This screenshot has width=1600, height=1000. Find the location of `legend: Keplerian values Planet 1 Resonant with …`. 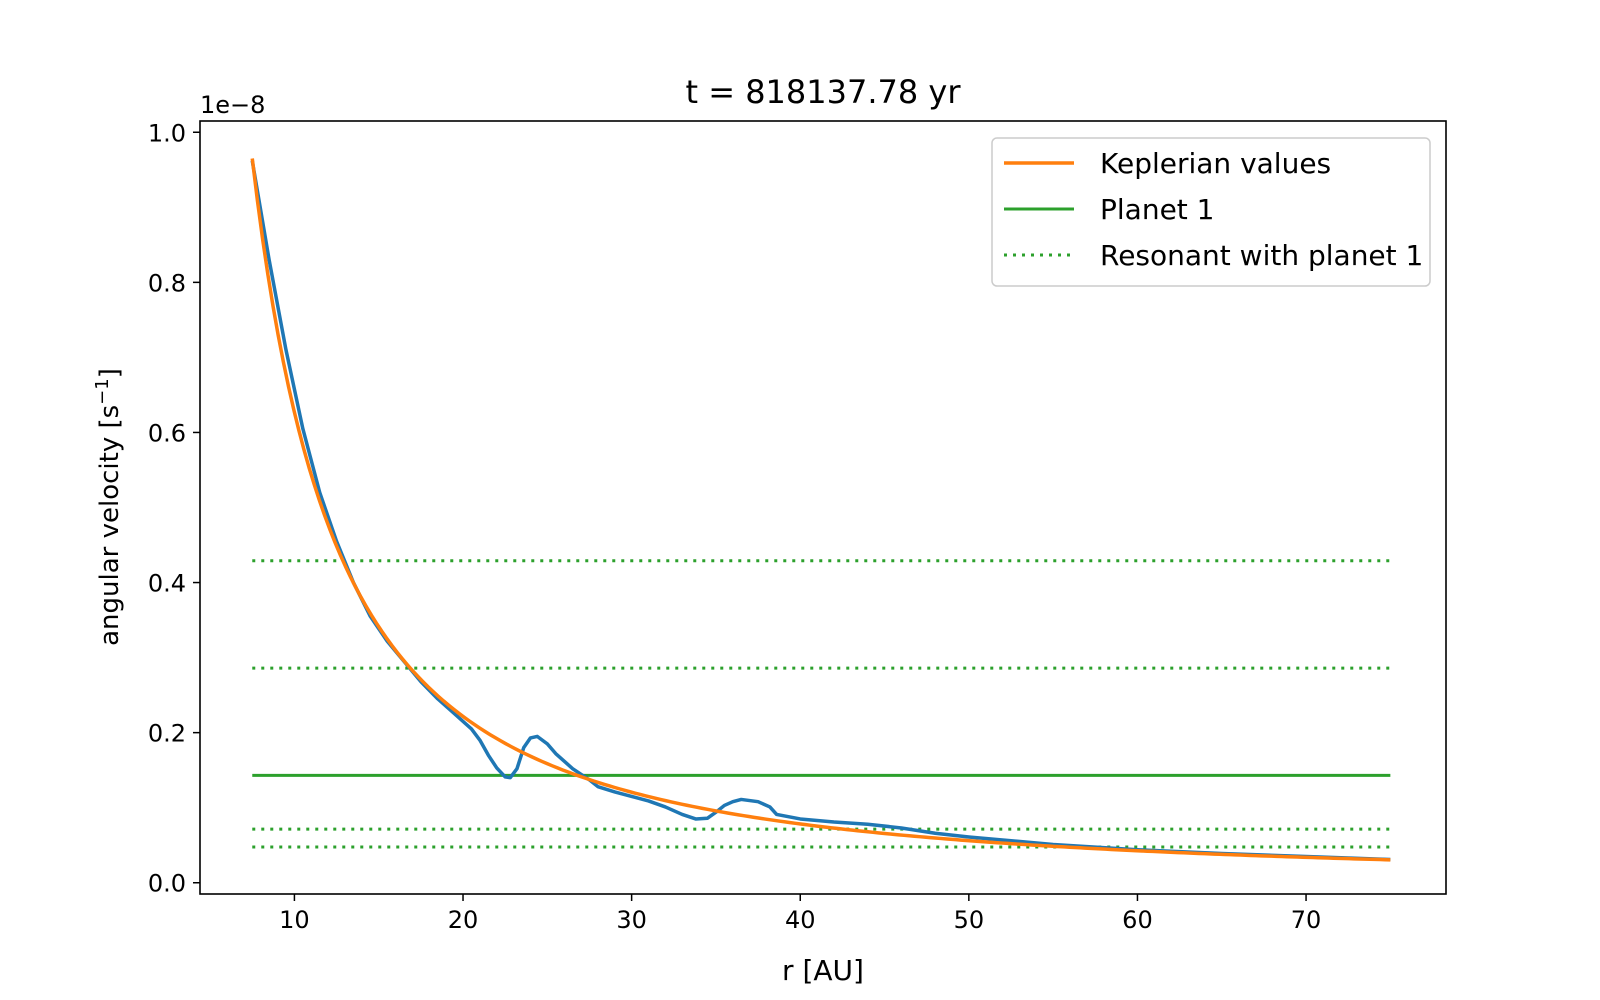

legend: Keplerian values Planet 1 Resonant with … is located at coordinates (1211, 212).